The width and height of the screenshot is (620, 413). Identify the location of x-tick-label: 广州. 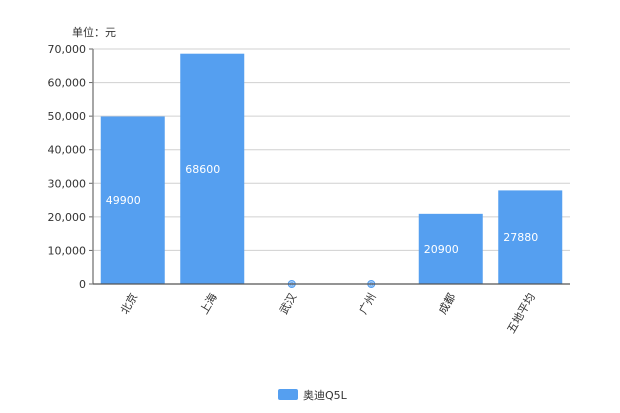
(368, 304).